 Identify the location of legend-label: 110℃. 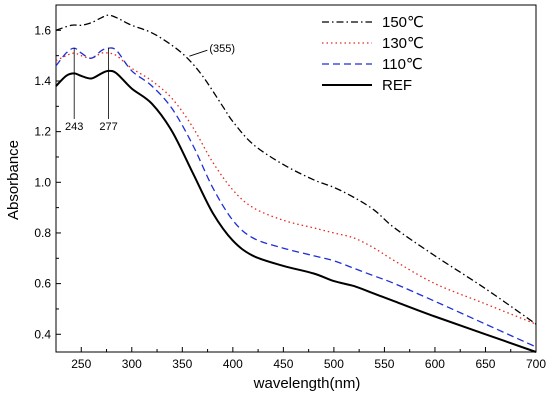
(402, 64).